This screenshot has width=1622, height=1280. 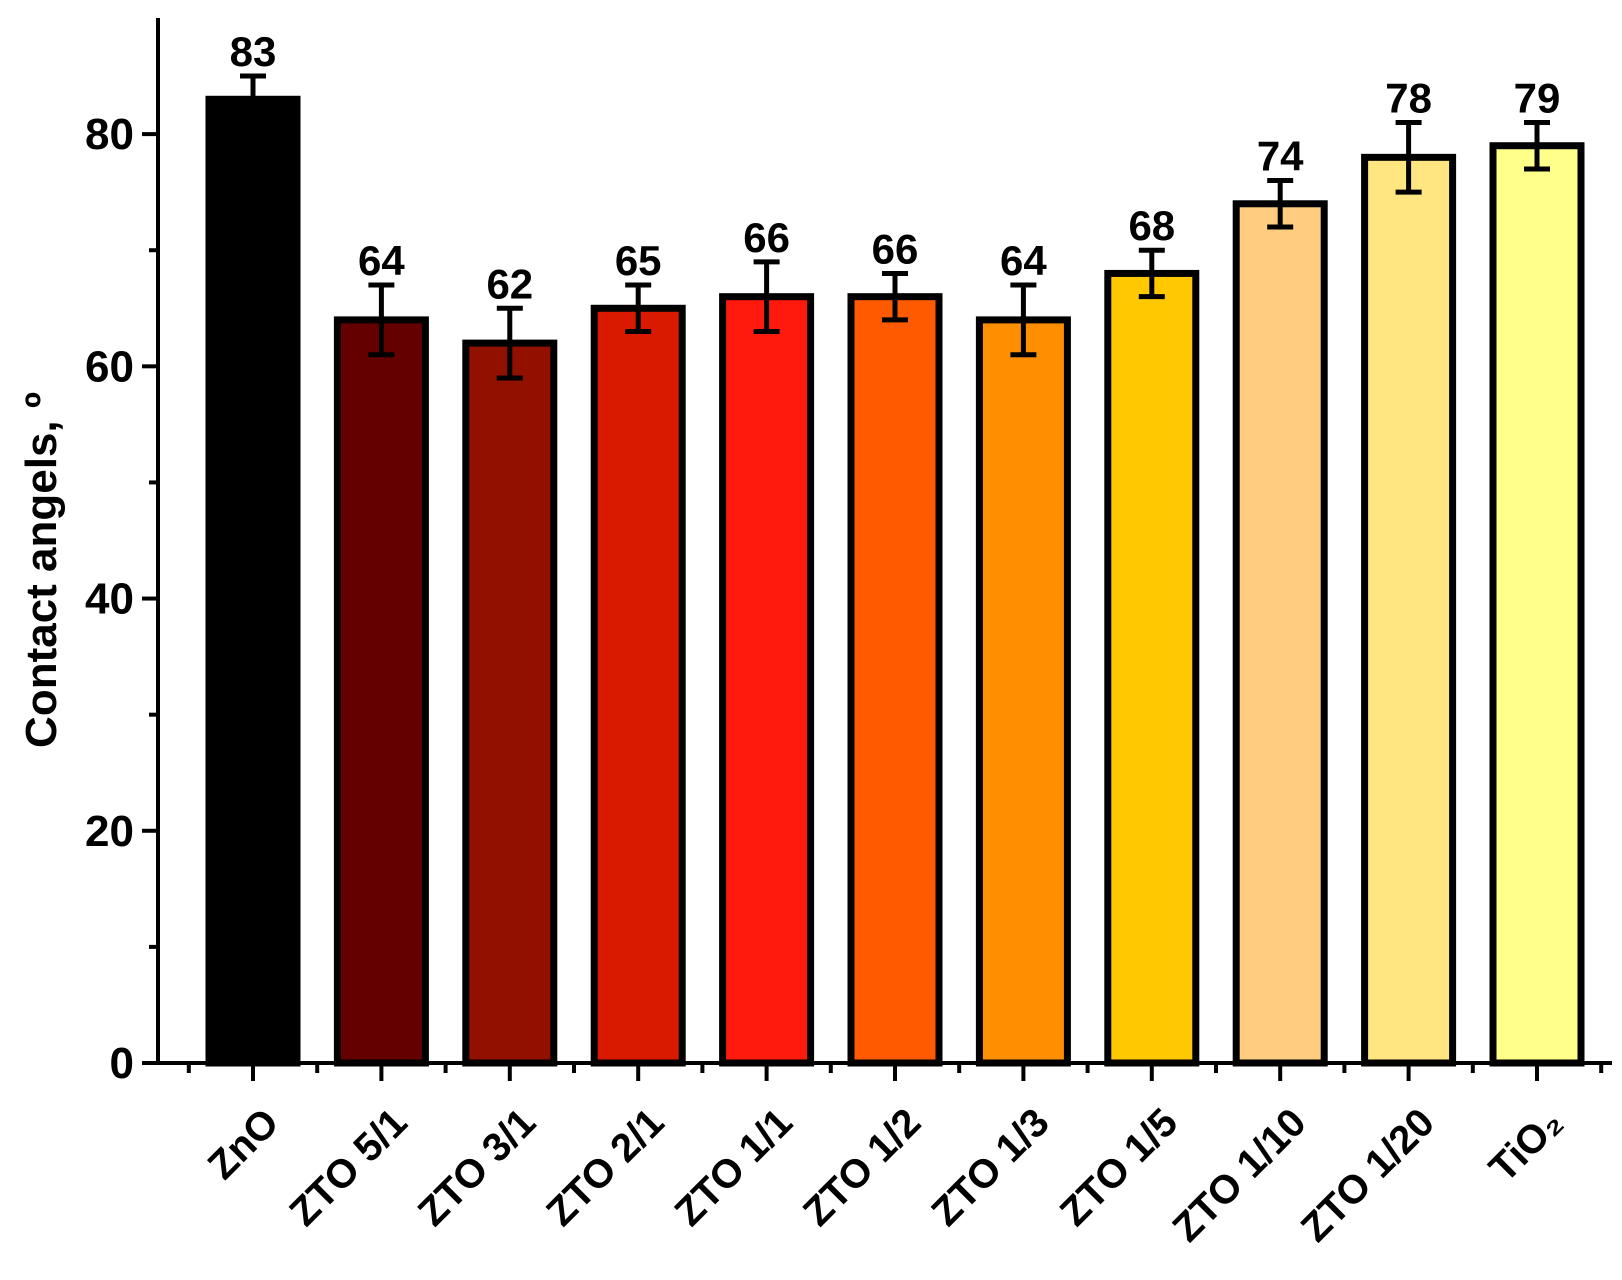 What do you see at coordinates (109, 366) in the screenshot?
I see `y-tick-label-4: 60` at bounding box center [109, 366].